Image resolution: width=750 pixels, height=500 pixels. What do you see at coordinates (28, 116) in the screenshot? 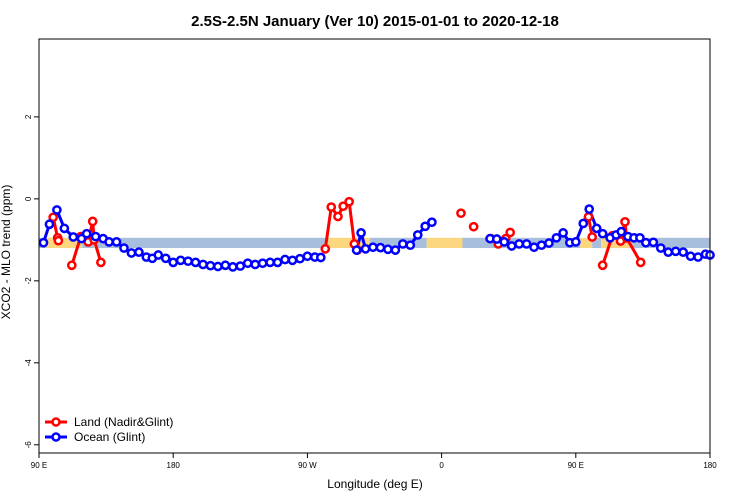
I see `y-tick-label: 2` at bounding box center [28, 116].